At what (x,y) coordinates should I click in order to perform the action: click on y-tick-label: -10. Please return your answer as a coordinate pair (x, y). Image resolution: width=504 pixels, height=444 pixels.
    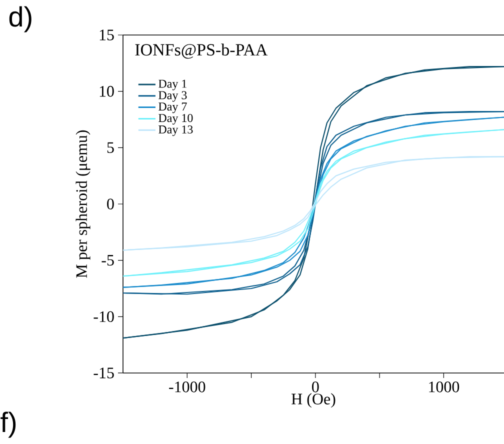
    Looking at the image, I should click on (104, 316).